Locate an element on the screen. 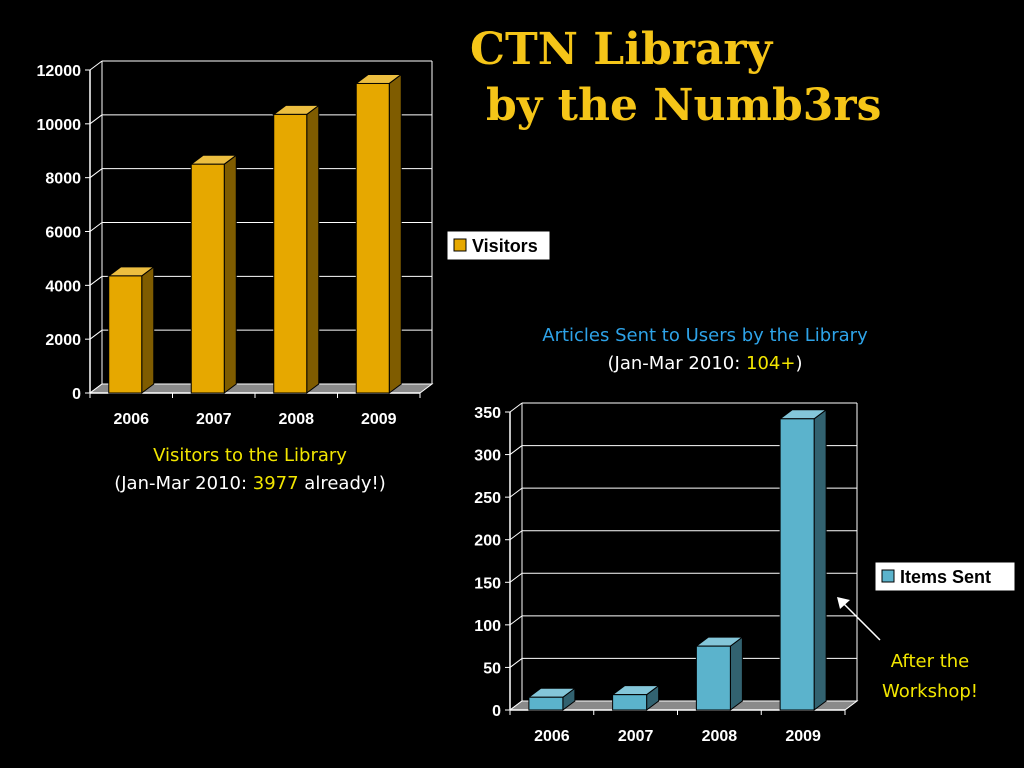 The height and width of the screenshot is (768, 1024). visitors-note-highlight: 3977 is located at coordinates (275, 483).